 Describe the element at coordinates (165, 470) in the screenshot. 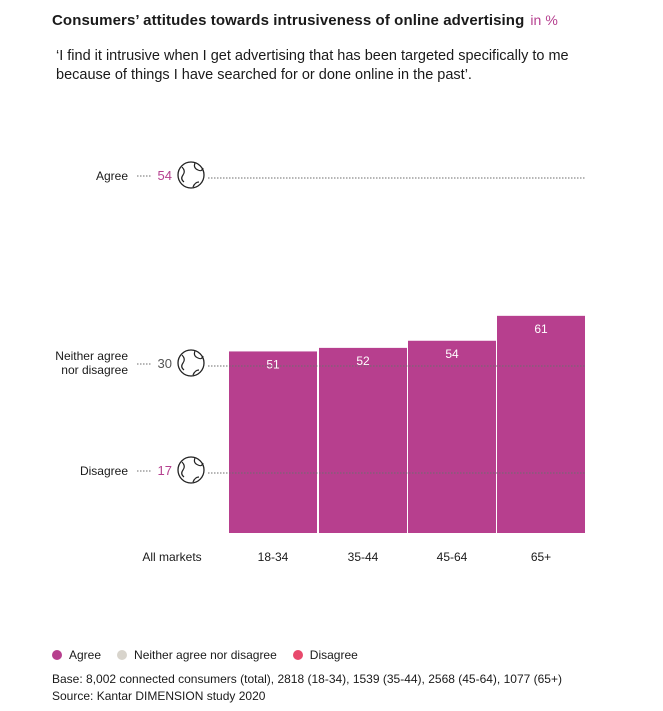

I see `all-markets-value-disagree: 17` at that location.